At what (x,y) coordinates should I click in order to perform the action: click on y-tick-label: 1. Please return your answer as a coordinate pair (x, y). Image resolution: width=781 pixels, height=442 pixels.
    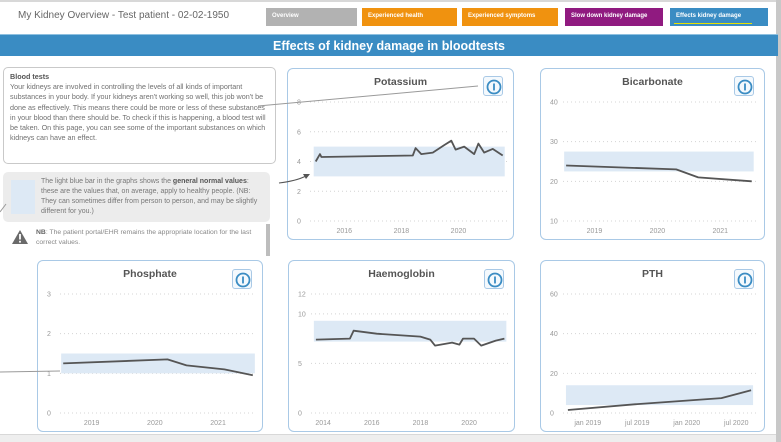
    Looking at the image, I should click on (49, 374).